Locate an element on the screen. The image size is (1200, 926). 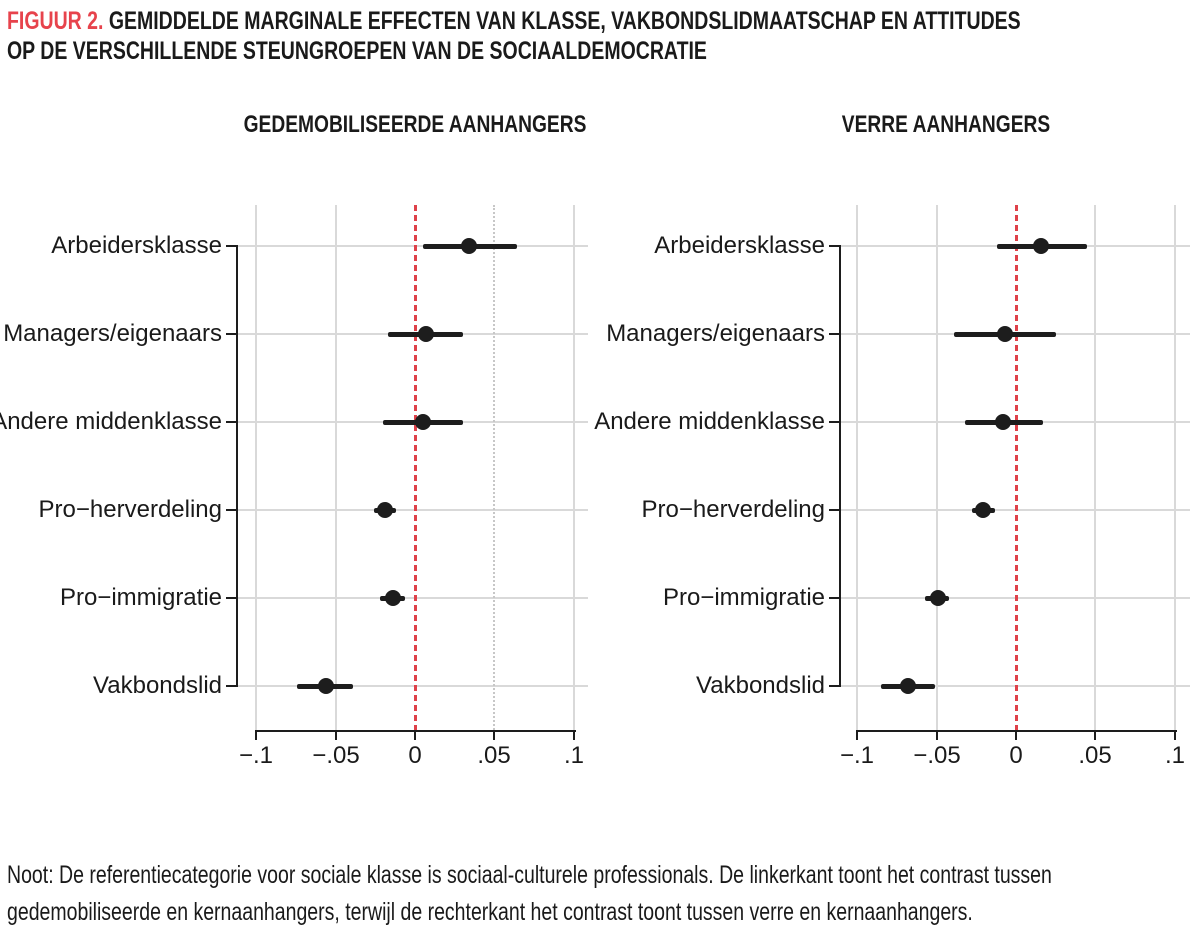
v-gridline-dotted is located at coordinates (494, 467).